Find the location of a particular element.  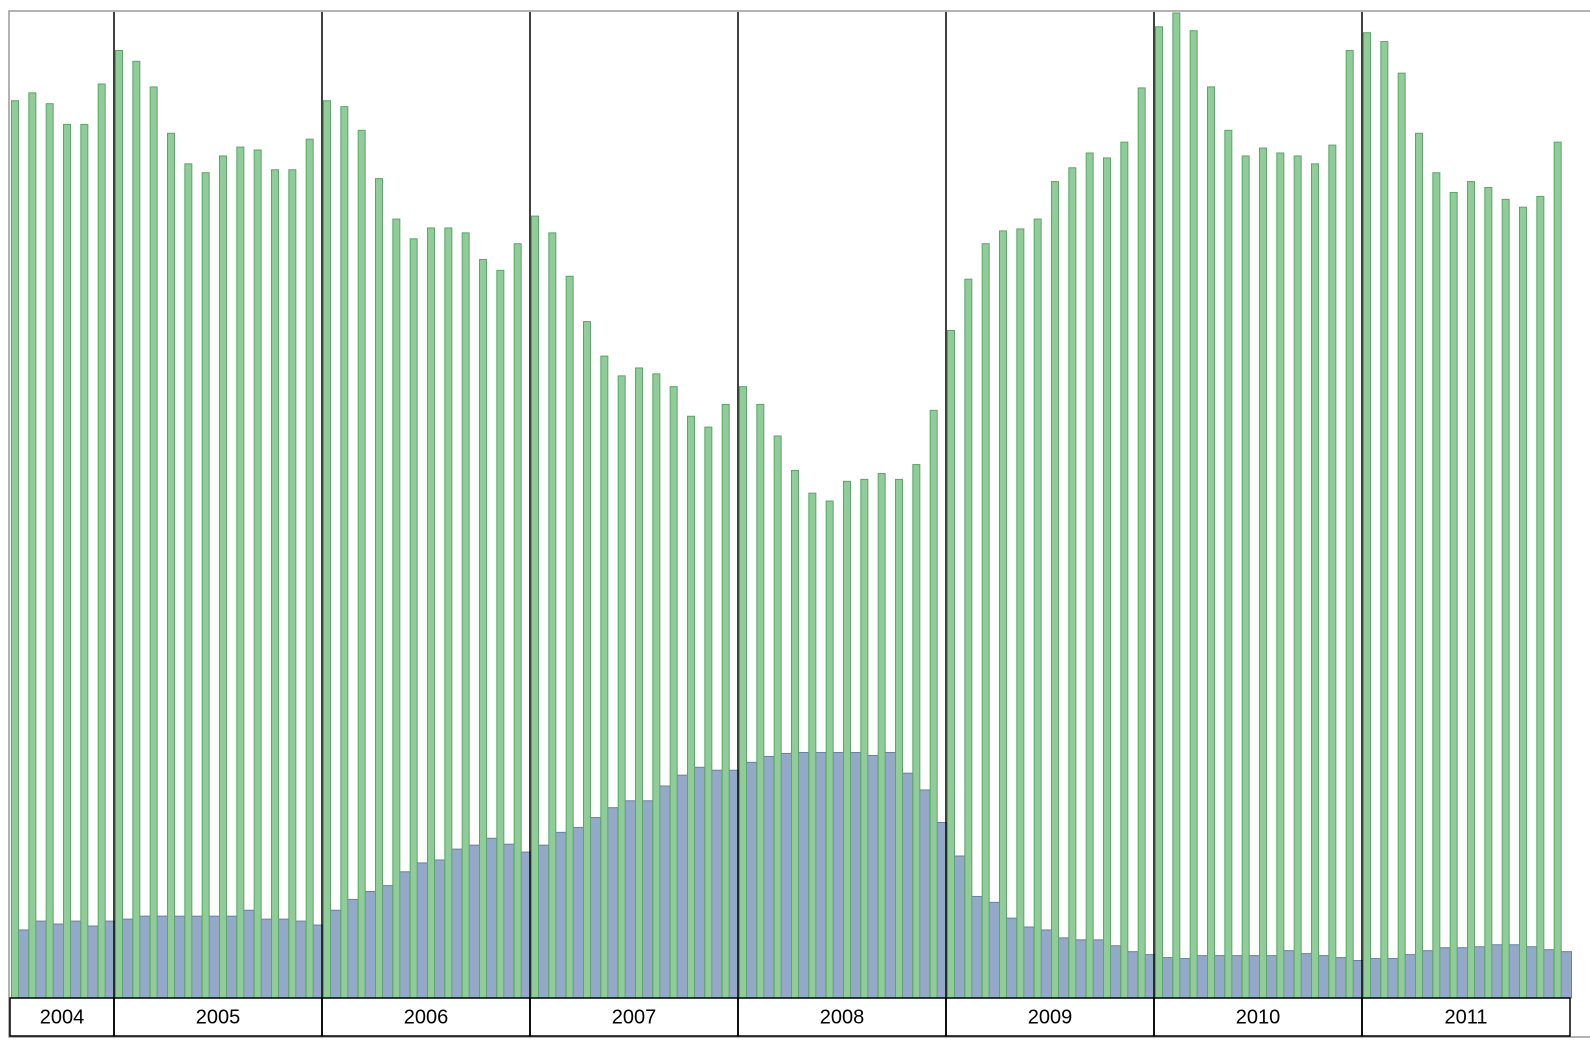

year-label: 2010 is located at coordinates (1258, 1017).